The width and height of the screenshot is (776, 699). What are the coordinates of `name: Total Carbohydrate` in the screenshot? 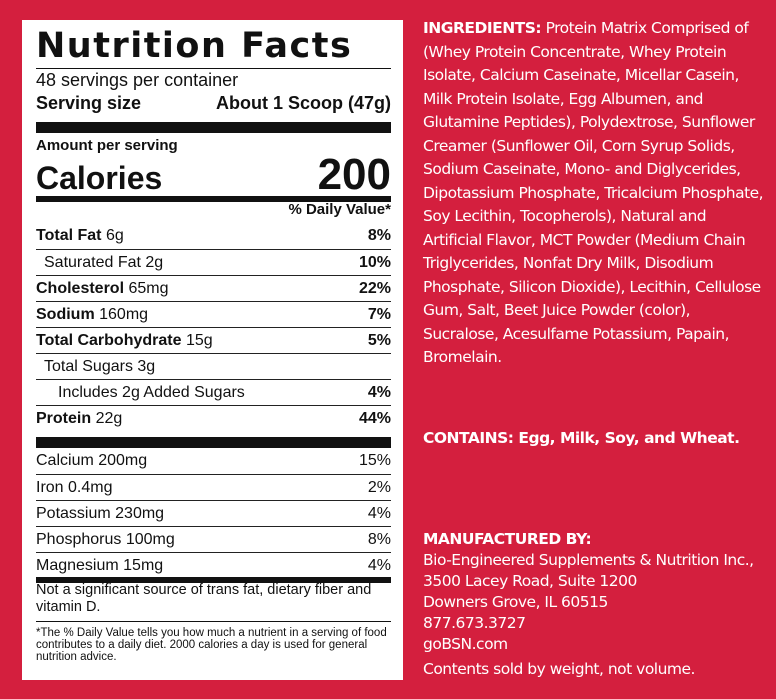 It's located at (109, 340).